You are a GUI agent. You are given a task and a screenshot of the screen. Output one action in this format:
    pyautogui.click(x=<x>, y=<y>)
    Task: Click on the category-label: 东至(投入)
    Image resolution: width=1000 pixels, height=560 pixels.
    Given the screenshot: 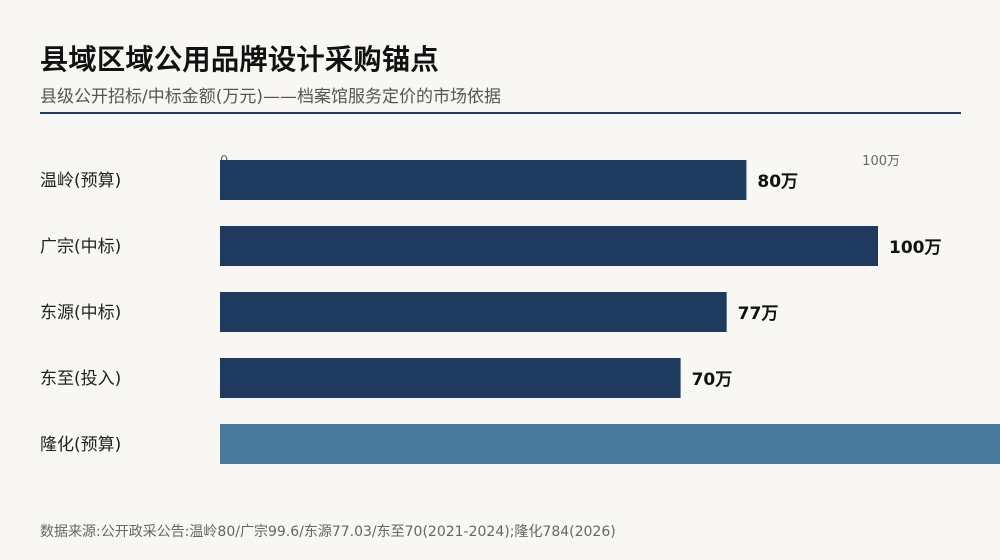 What is the action you would take?
    pyautogui.click(x=80, y=379)
    